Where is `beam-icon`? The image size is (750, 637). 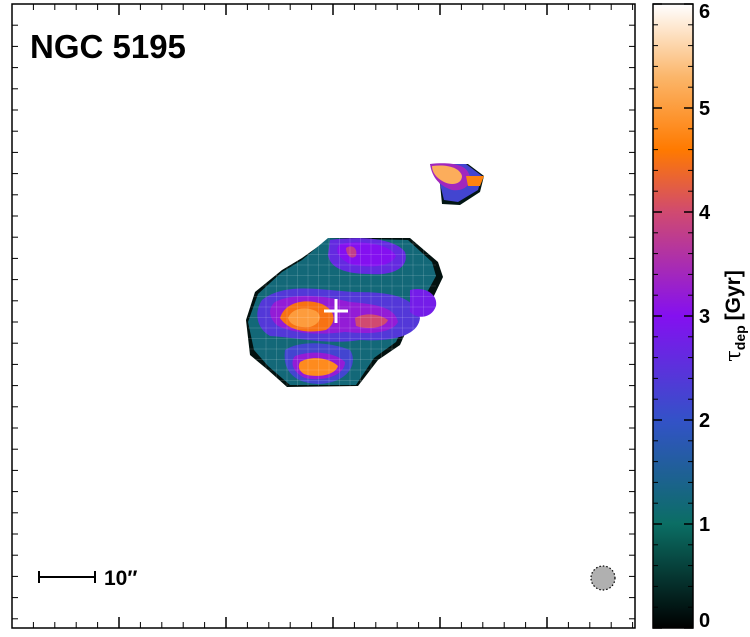 beam-icon is located at coordinates (603, 578).